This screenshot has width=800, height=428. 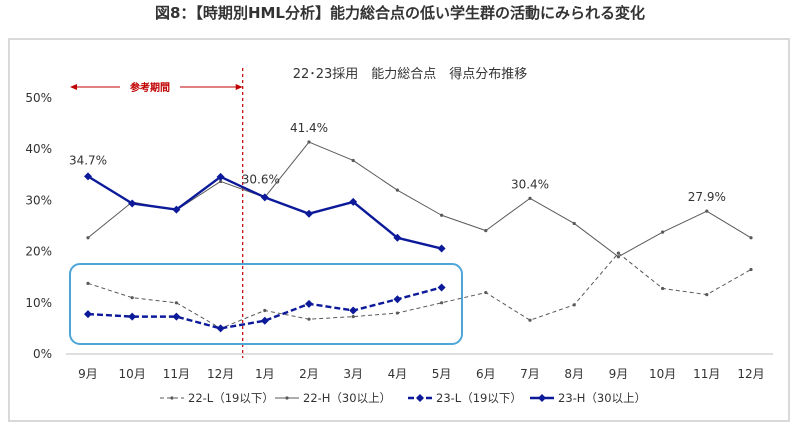 I want to click on legend-label: 23-L（19以下）, so click(x=479, y=398).